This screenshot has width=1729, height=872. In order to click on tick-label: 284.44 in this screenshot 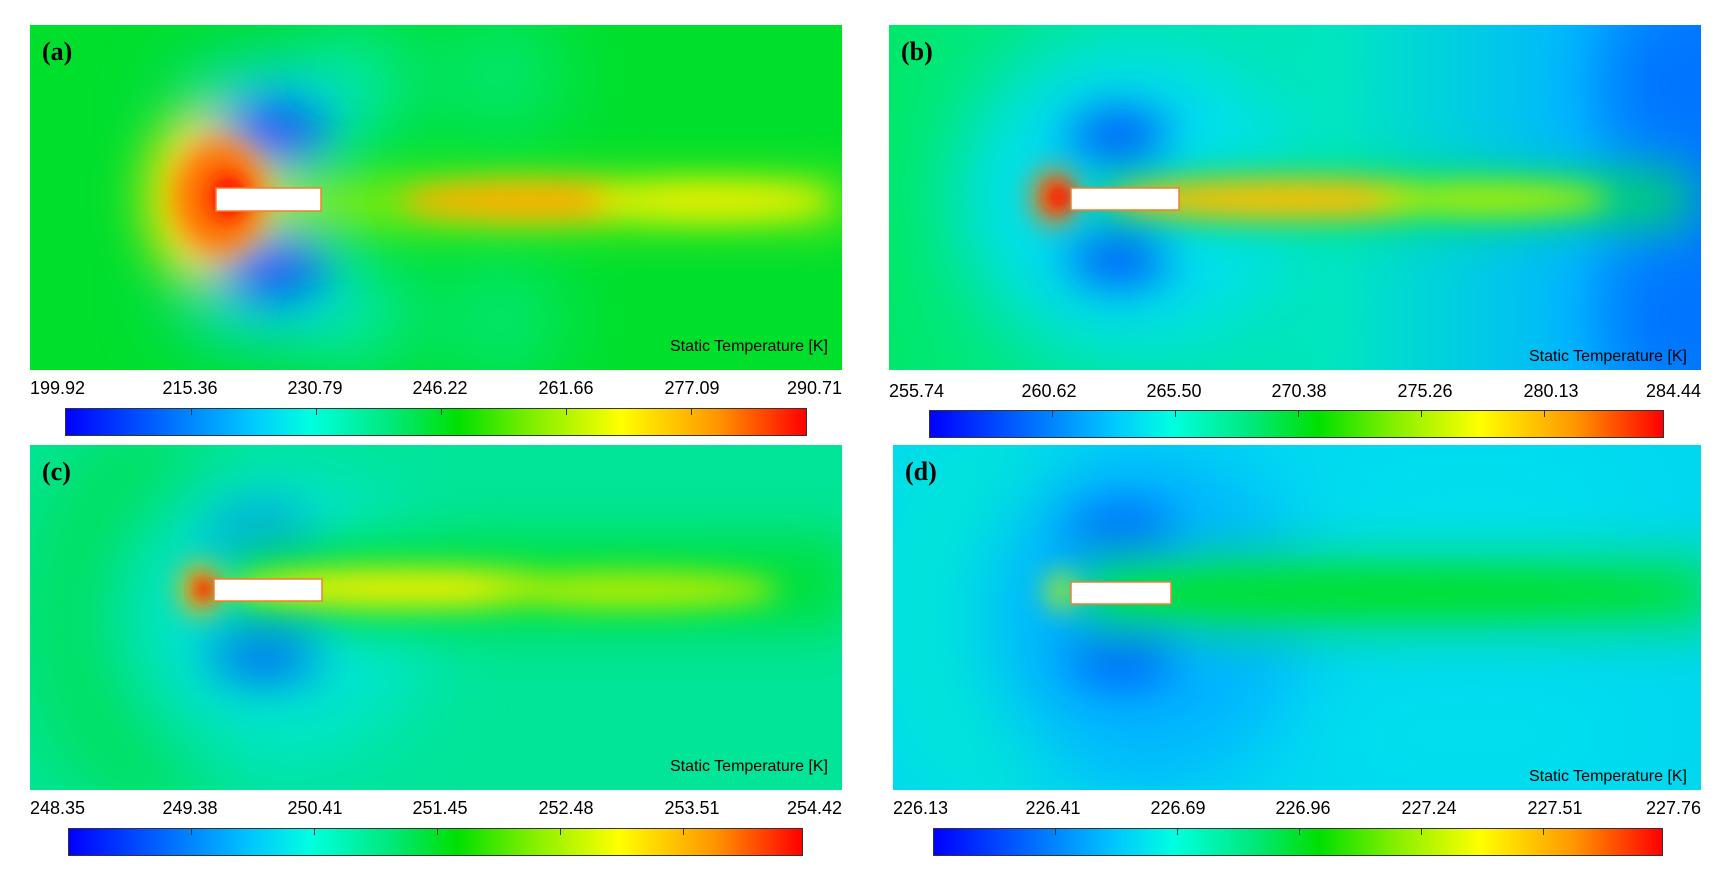, I will do `click(1673, 391)`.